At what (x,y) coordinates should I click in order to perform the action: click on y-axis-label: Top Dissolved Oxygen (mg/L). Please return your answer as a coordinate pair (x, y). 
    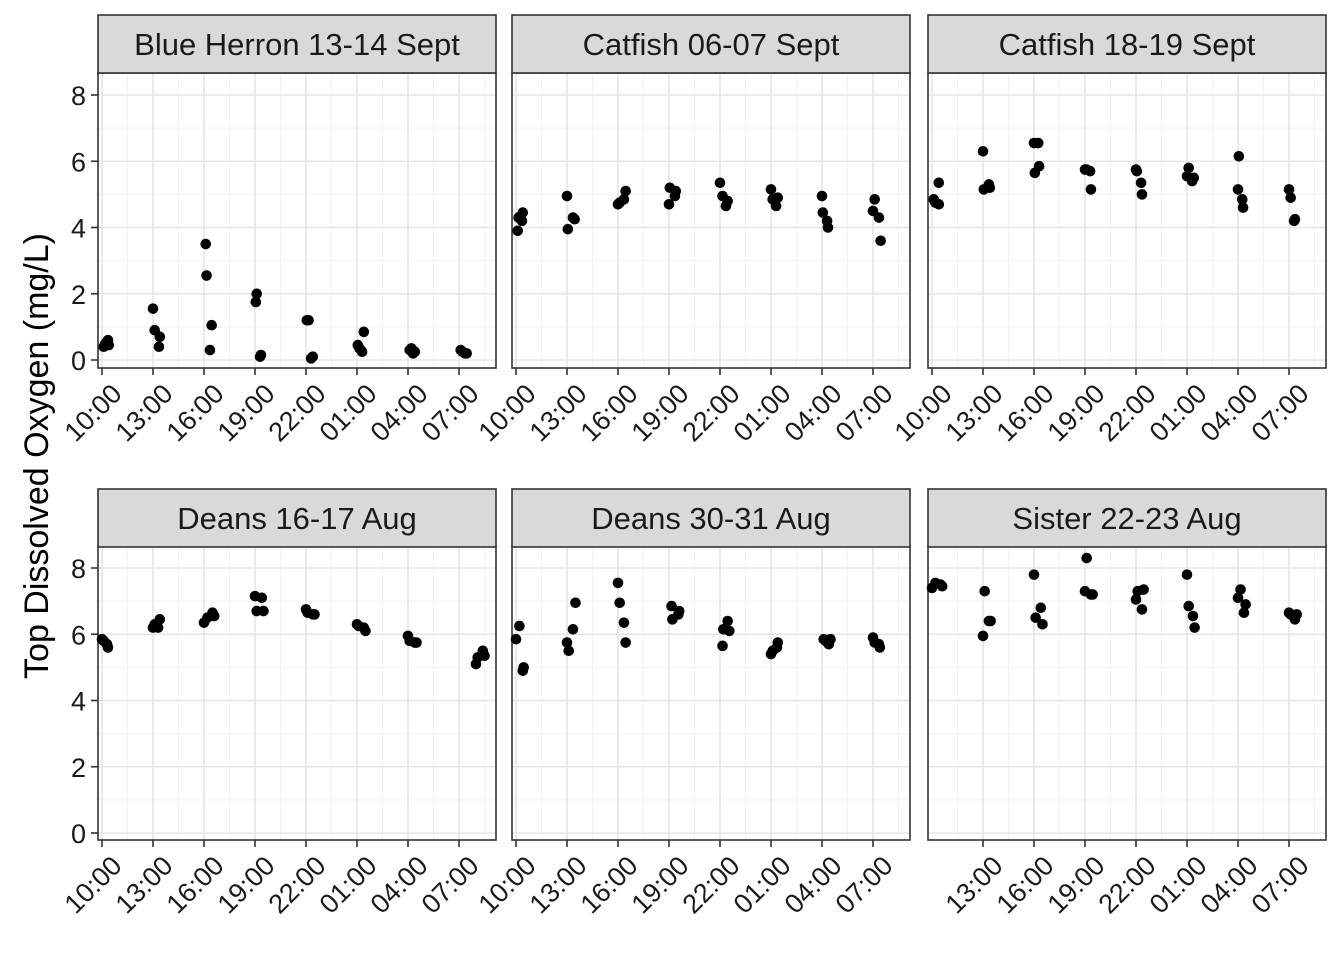
    Looking at the image, I should click on (37, 456).